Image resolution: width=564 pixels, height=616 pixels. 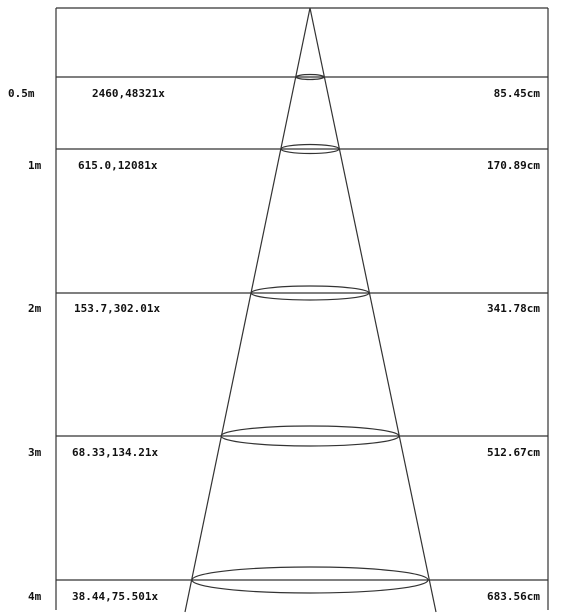 What do you see at coordinates (513, 165) in the screenshot?
I see `diameter-label: 170.89cm` at bounding box center [513, 165].